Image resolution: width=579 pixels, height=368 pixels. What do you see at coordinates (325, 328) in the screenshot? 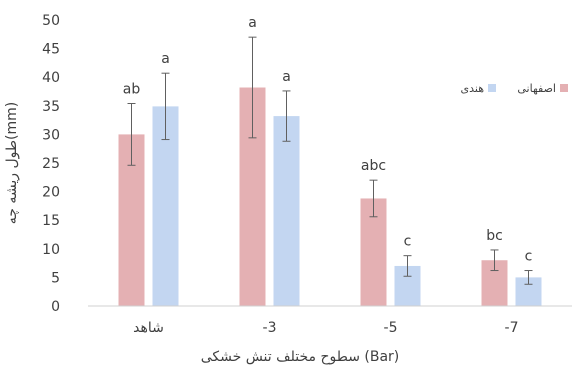
I see `x-axis-categories: شاهد -3 -5 -7` at bounding box center [325, 328].